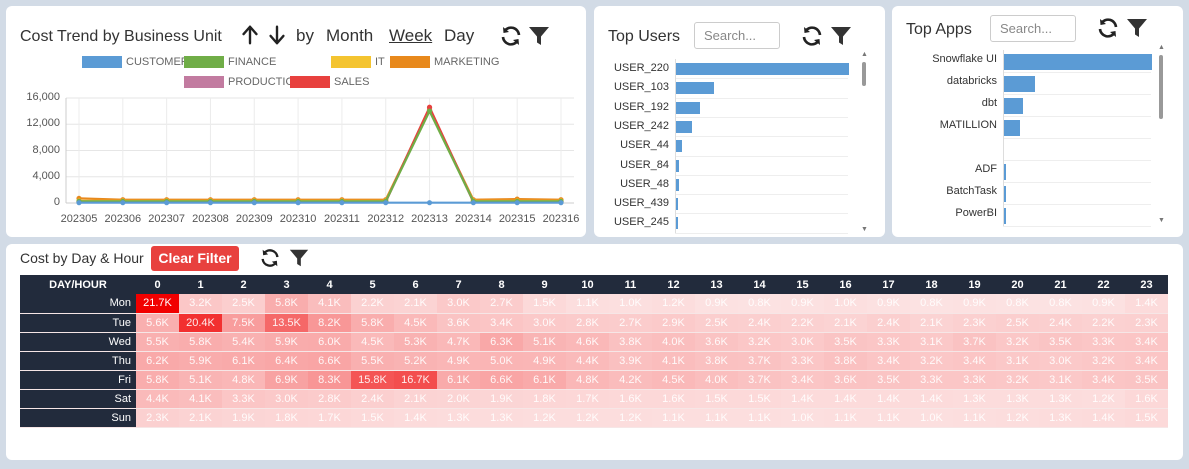 This screenshot has height=469, width=1189. What do you see at coordinates (759, 342) in the screenshot?
I see `heatmap-cell: 3.2K` at bounding box center [759, 342].